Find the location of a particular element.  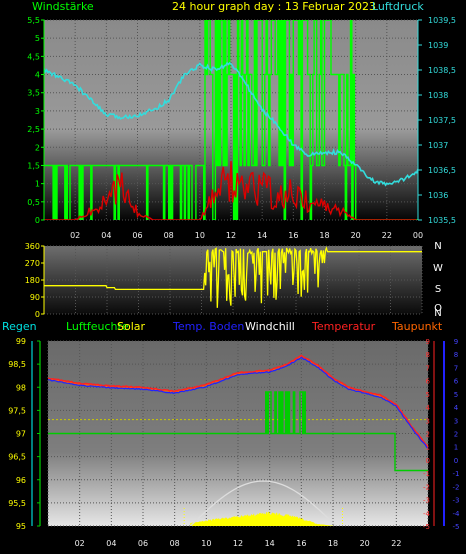

wind-tick-label: 0,5 is located at coordinates (33, 202).